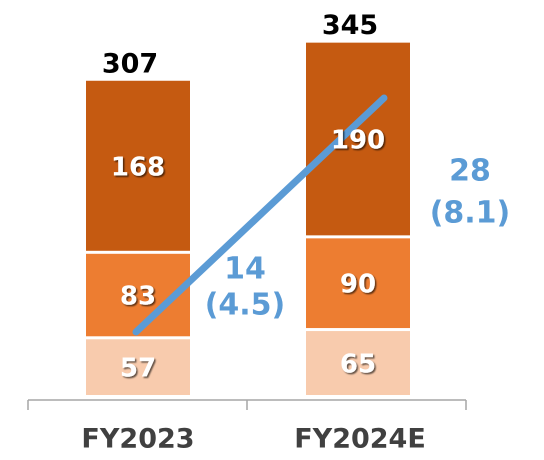 Image resolution: width=544 pixels, height=460 pixels. I want to click on annotation: 28, so click(470, 171).